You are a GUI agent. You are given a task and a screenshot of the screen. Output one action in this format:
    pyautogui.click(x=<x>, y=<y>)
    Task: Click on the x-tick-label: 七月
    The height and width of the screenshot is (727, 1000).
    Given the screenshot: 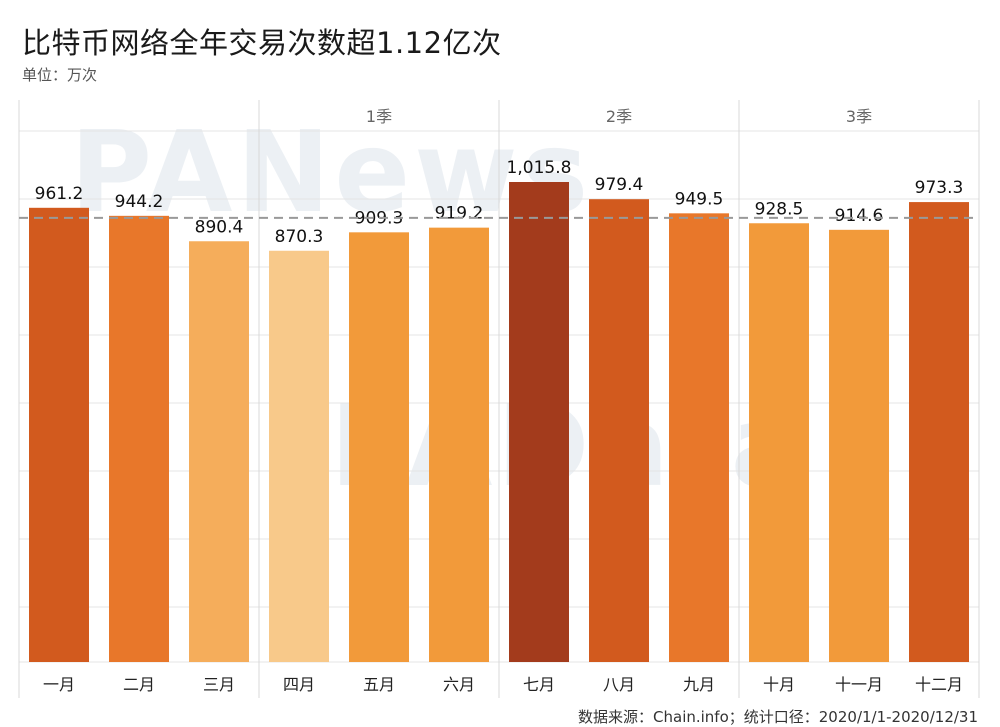 What is the action you would take?
    pyautogui.click(x=539, y=684)
    